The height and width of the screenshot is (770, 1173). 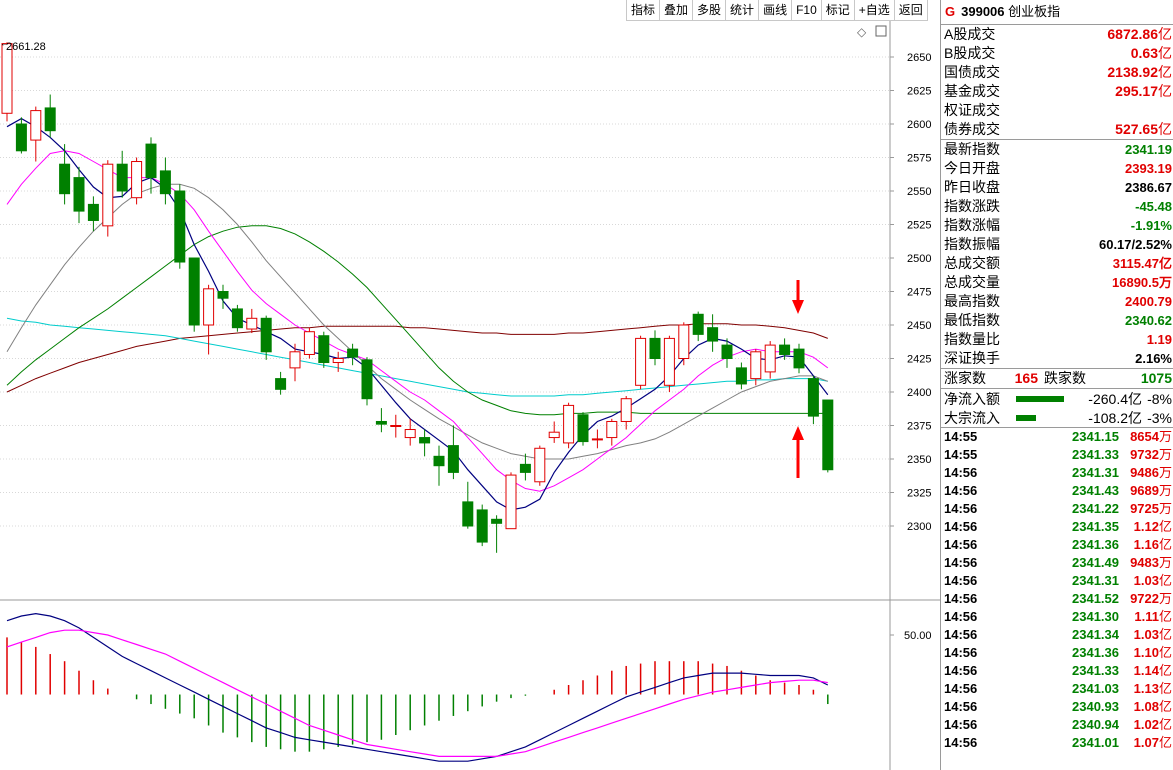 What do you see at coordinates (1057, 545) in the screenshot?
I see `tick-row: 14:56 2341.36 1.16亿` at bounding box center [1057, 545].